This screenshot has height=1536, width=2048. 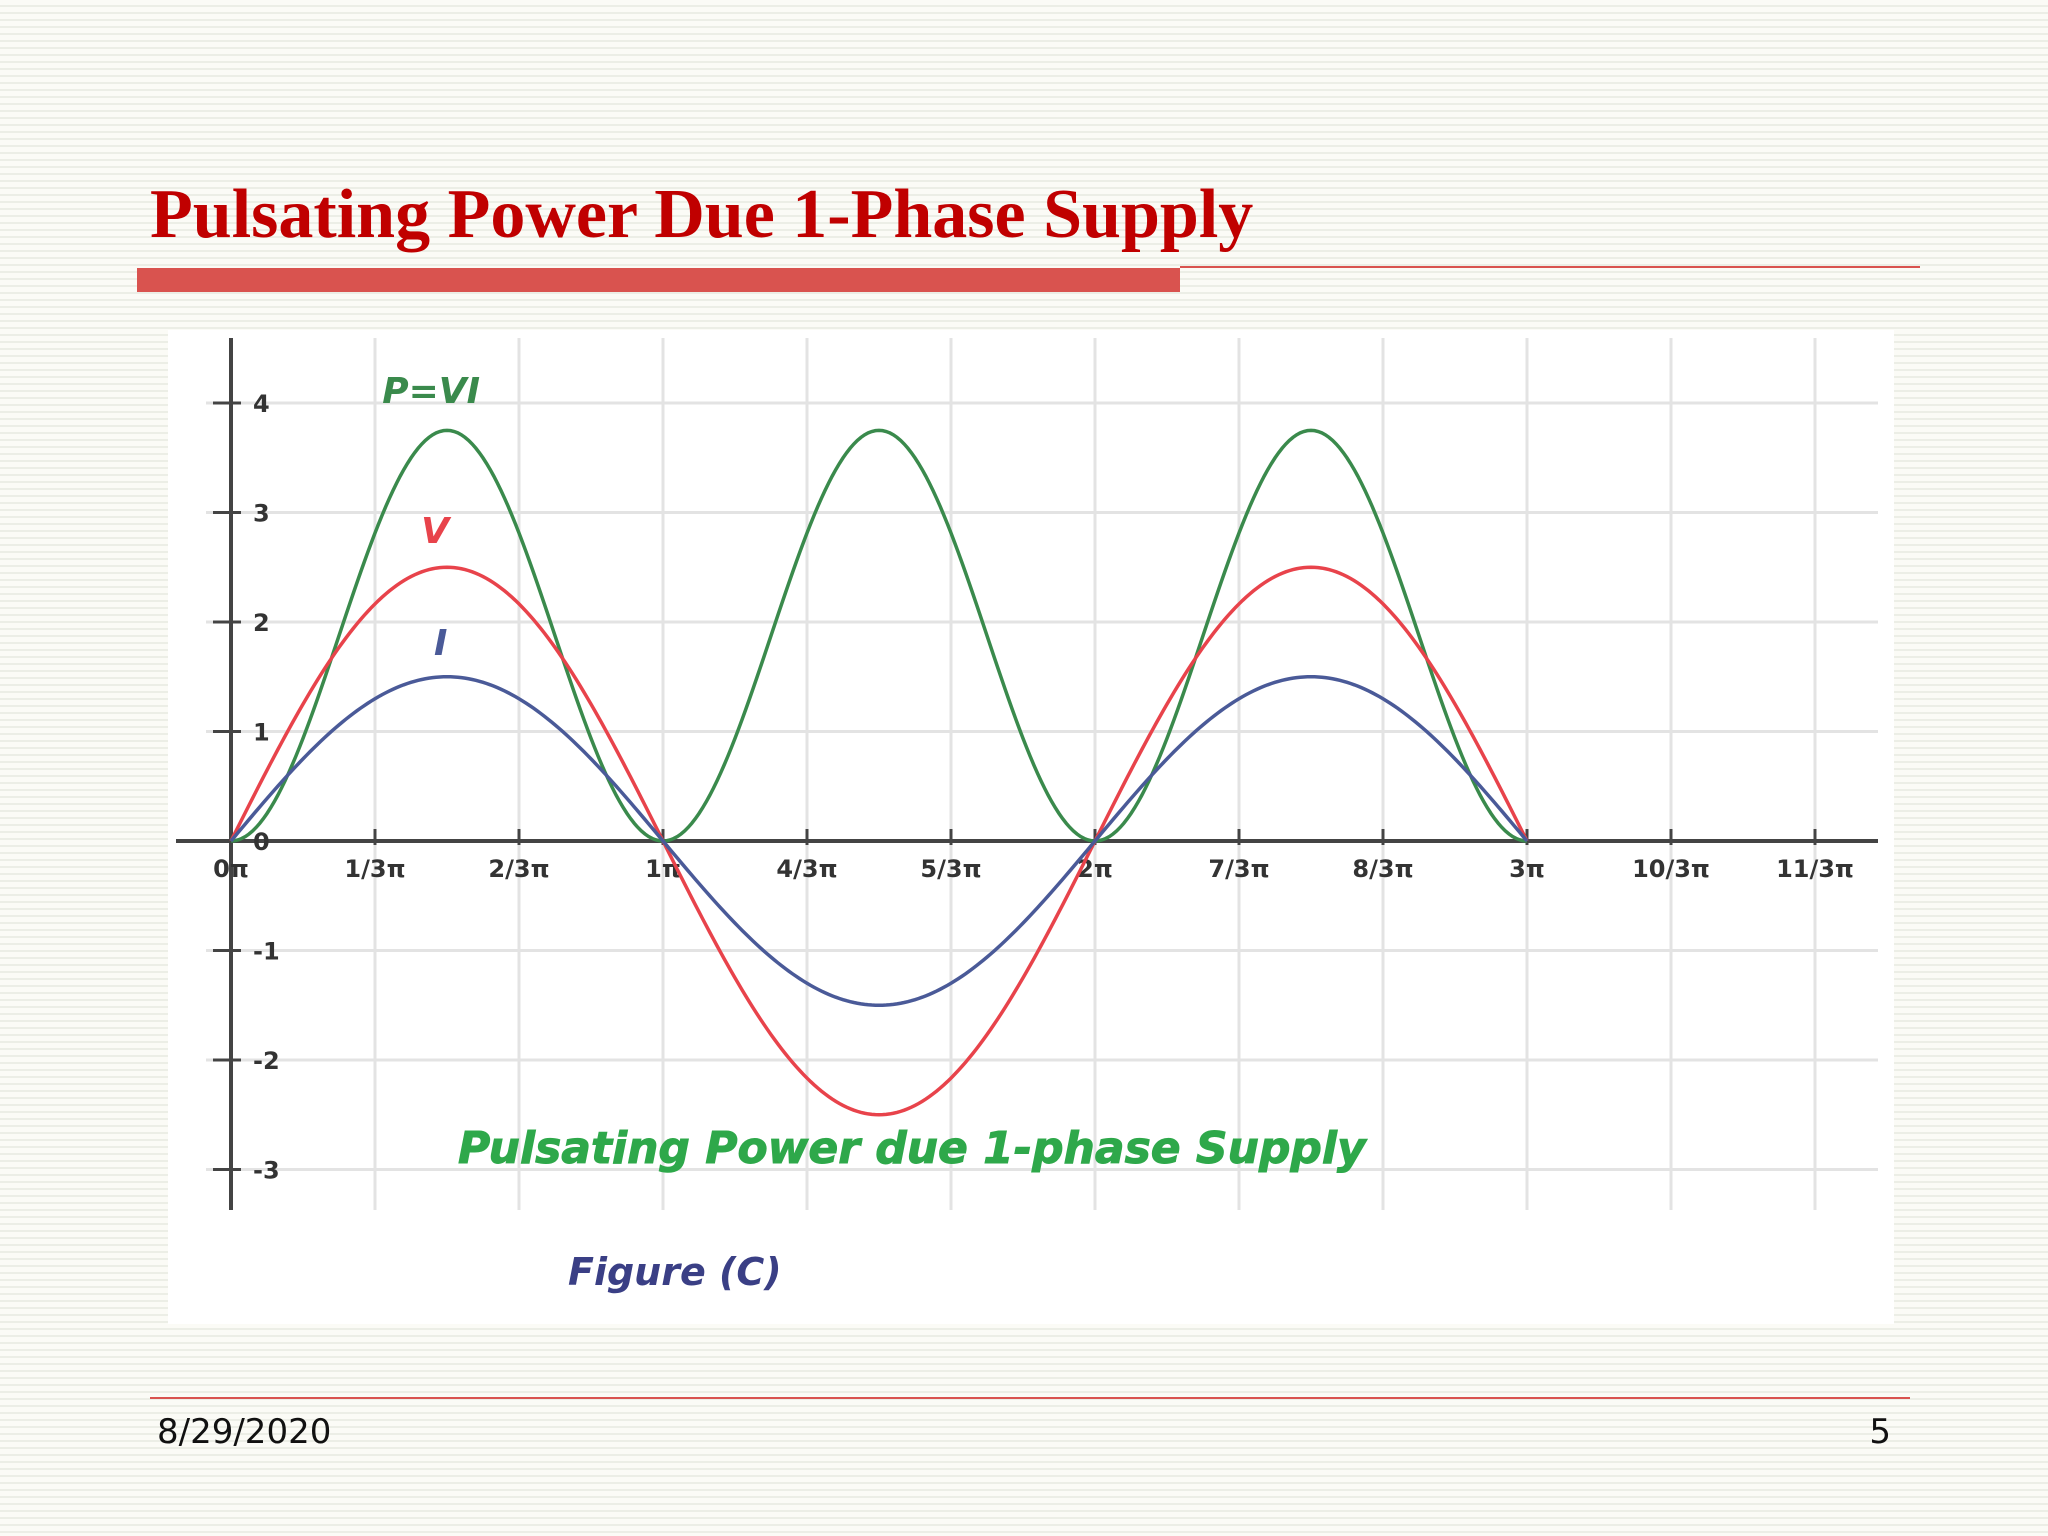 I want to click on title-accent-bar, so click(x=658, y=280).